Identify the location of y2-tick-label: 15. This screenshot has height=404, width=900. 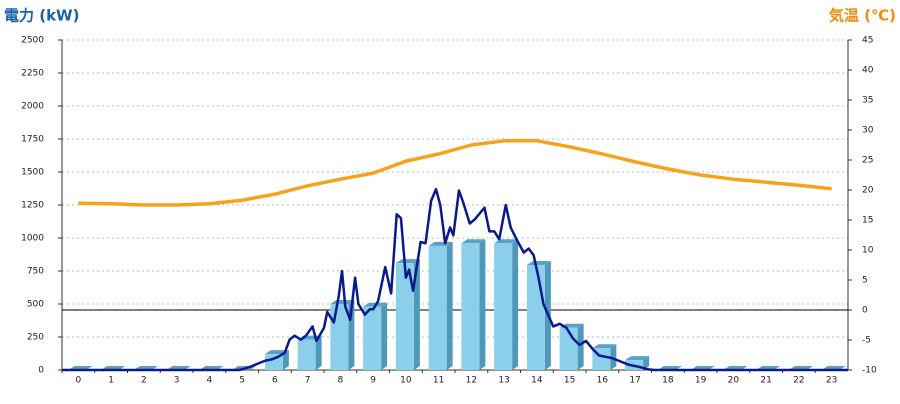
(867, 221).